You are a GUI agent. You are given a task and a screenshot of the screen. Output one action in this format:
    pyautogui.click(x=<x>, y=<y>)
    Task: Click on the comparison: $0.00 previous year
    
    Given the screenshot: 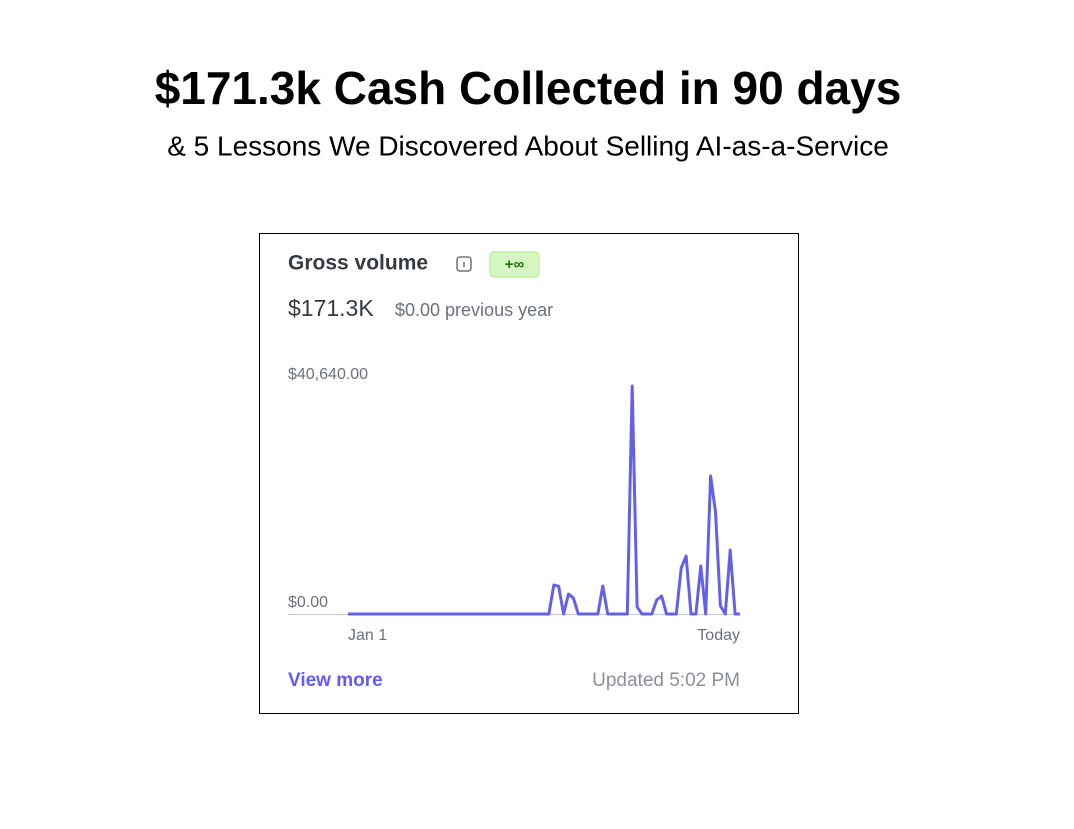 What is the action you would take?
    pyautogui.click(x=474, y=310)
    